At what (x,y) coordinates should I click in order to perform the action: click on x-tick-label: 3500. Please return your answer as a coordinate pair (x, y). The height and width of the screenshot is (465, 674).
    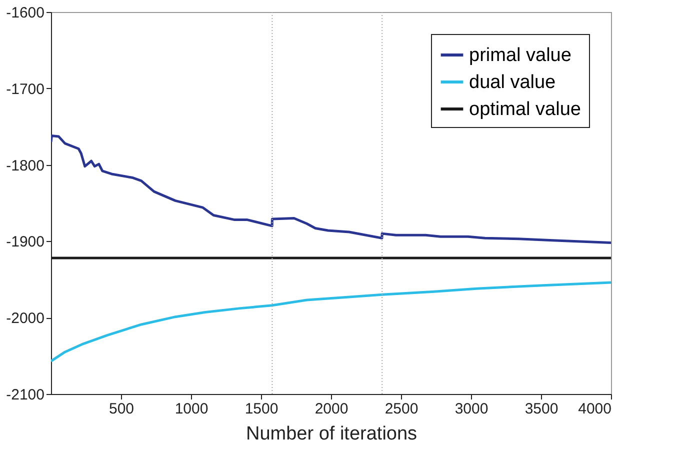
    Looking at the image, I should click on (541, 409).